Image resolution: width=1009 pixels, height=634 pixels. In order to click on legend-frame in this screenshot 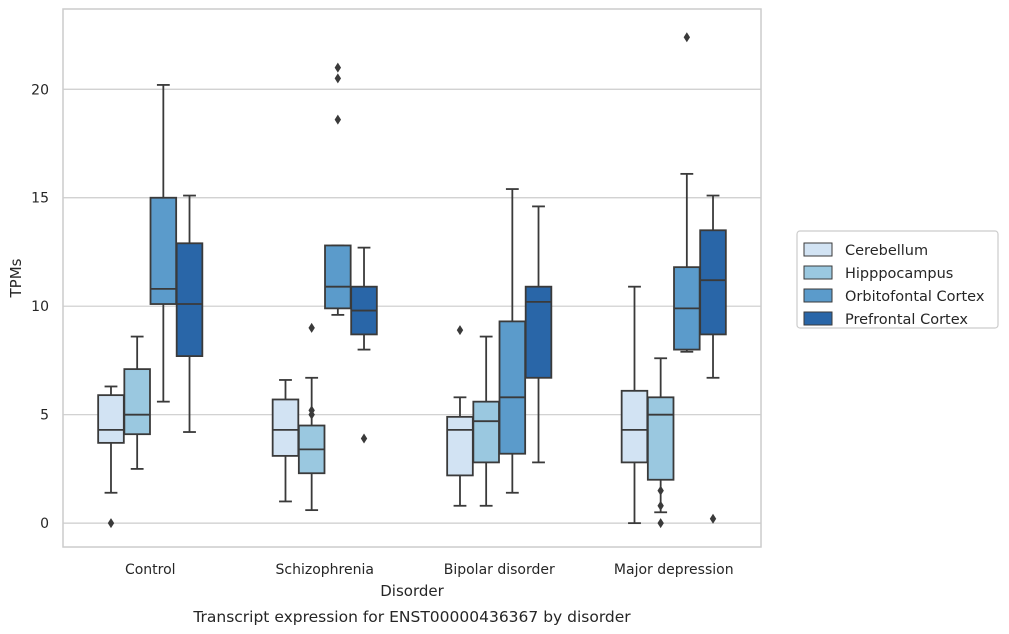, I will do `click(897, 279)`.